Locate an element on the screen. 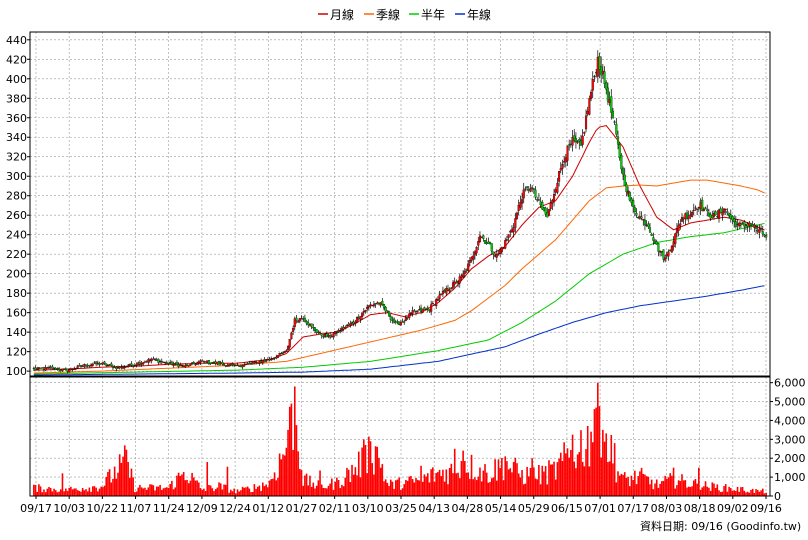 The width and height of the screenshot is (808, 540). legend-item-half: 半年 is located at coordinates (427, 15).